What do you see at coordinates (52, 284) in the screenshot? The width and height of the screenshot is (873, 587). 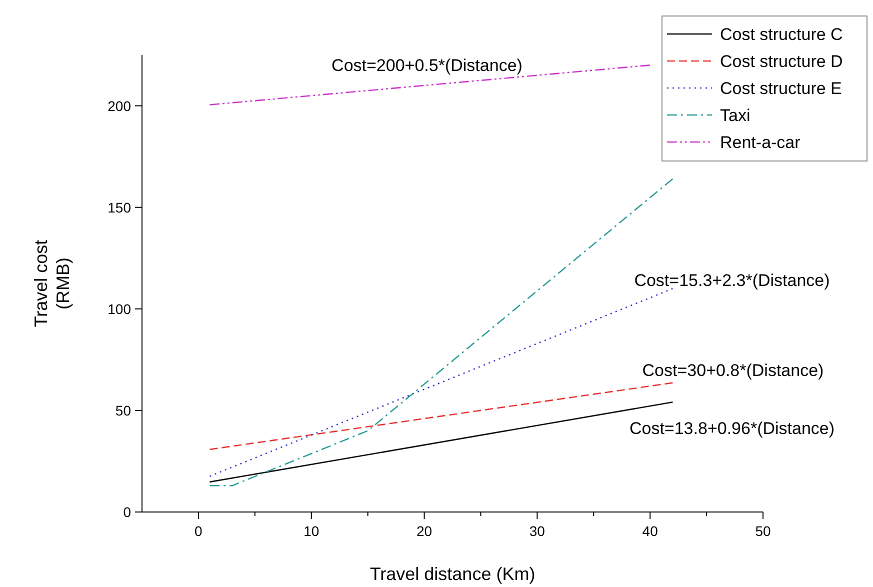 I see `y-axis-title: Travel cost (RMB)` at bounding box center [52, 284].